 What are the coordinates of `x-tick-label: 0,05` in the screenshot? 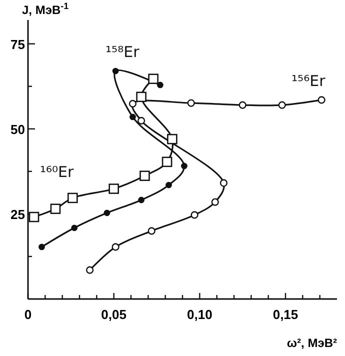 It's located at (113, 314).